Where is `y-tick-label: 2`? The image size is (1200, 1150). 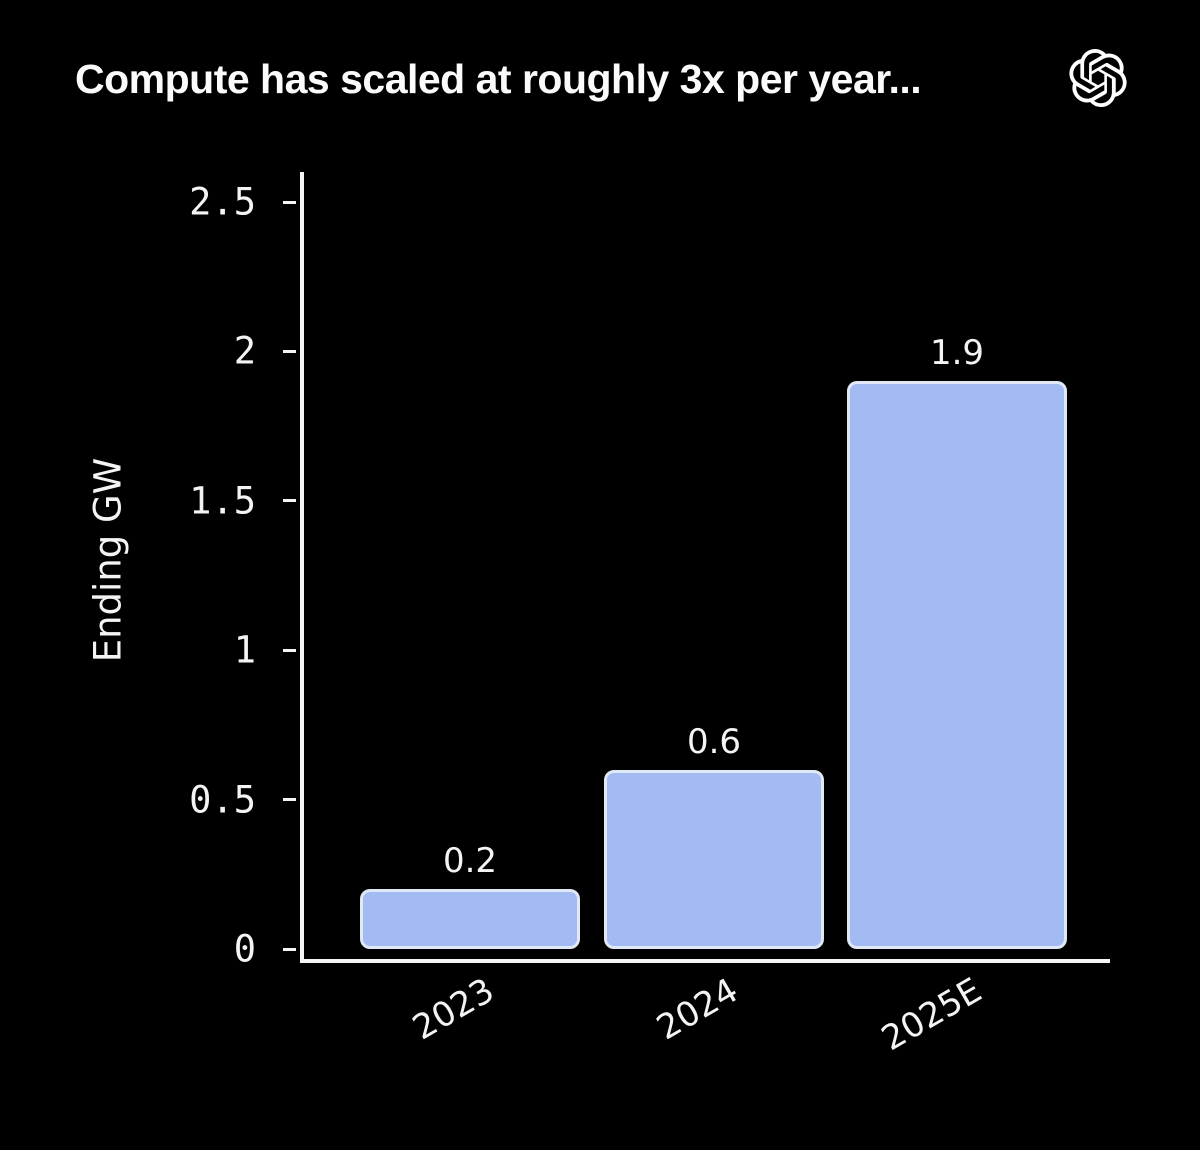
y-tick-label: 2 is located at coordinates (244, 351).